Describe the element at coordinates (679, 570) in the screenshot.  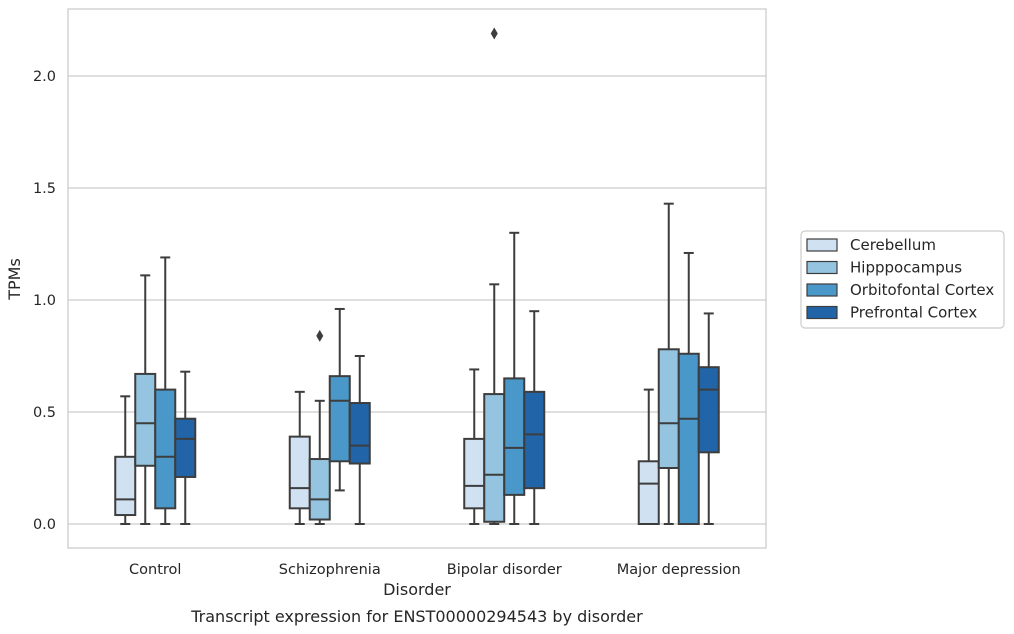
I see `x-tick-label: Major depression` at that location.